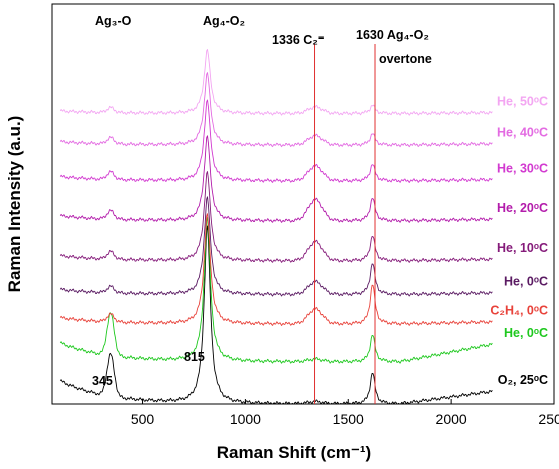 The width and height of the screenshot is (559, 469). Describe the element at coordinates (522, 168) in the screenshot. I see `series-label-6: He, 30ᵒC` at that location.